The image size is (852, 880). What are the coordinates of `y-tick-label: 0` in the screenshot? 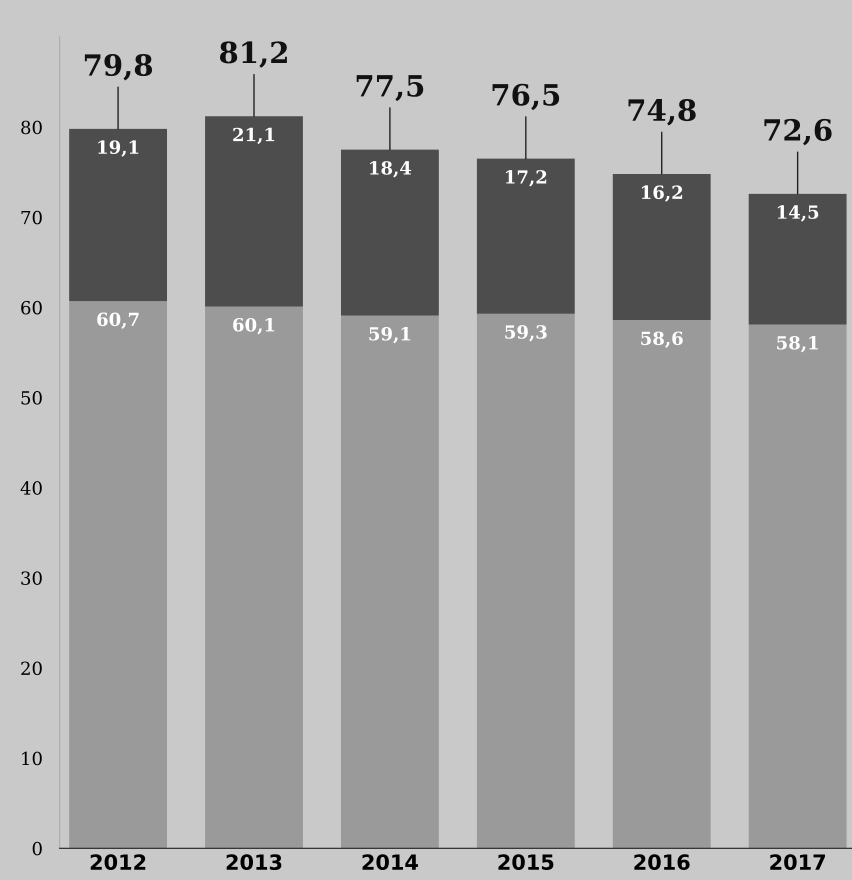 It's located at (37, 849).